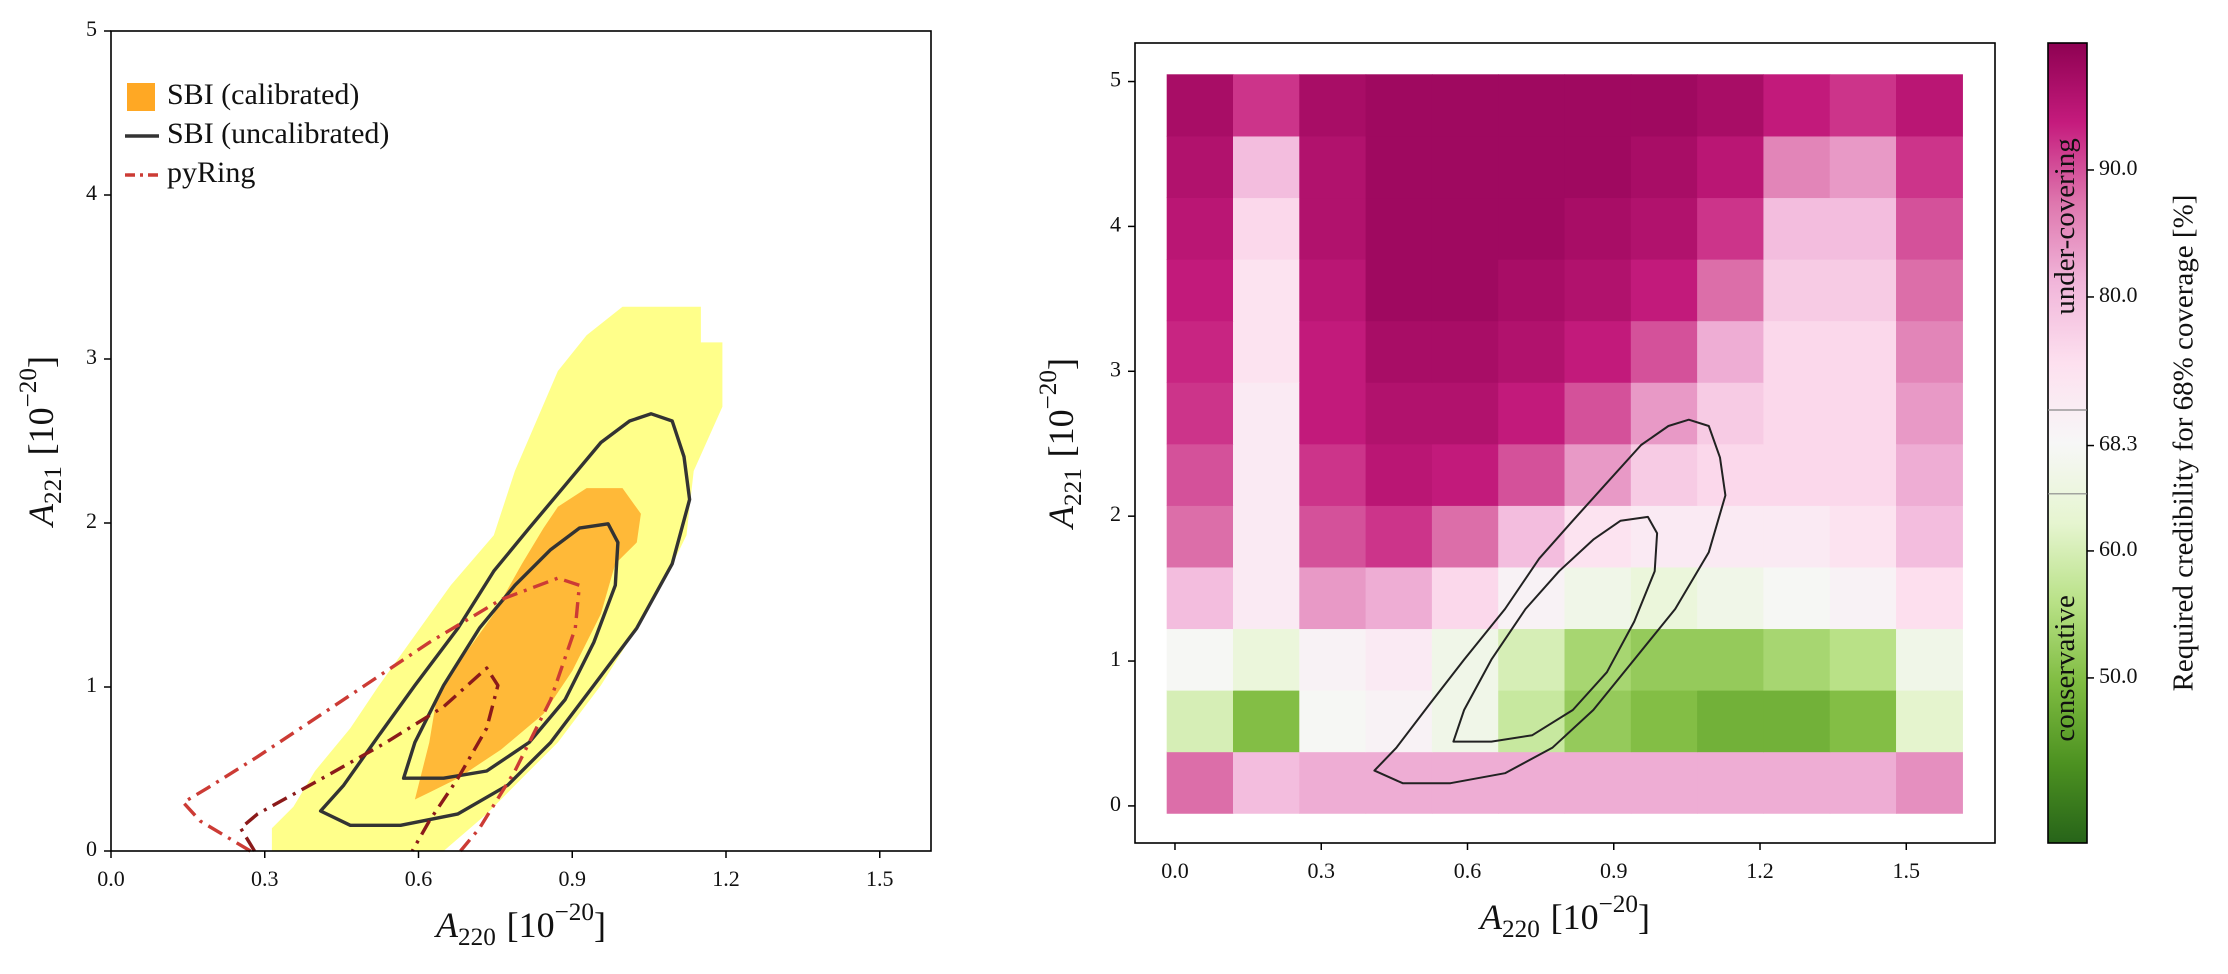 This screenshot has width=2228, height=974. What do you see at coordinates (1907, 870) in the screenshot?
I see `x-tick-label: 1.5` at bounding box center [1907, 870].